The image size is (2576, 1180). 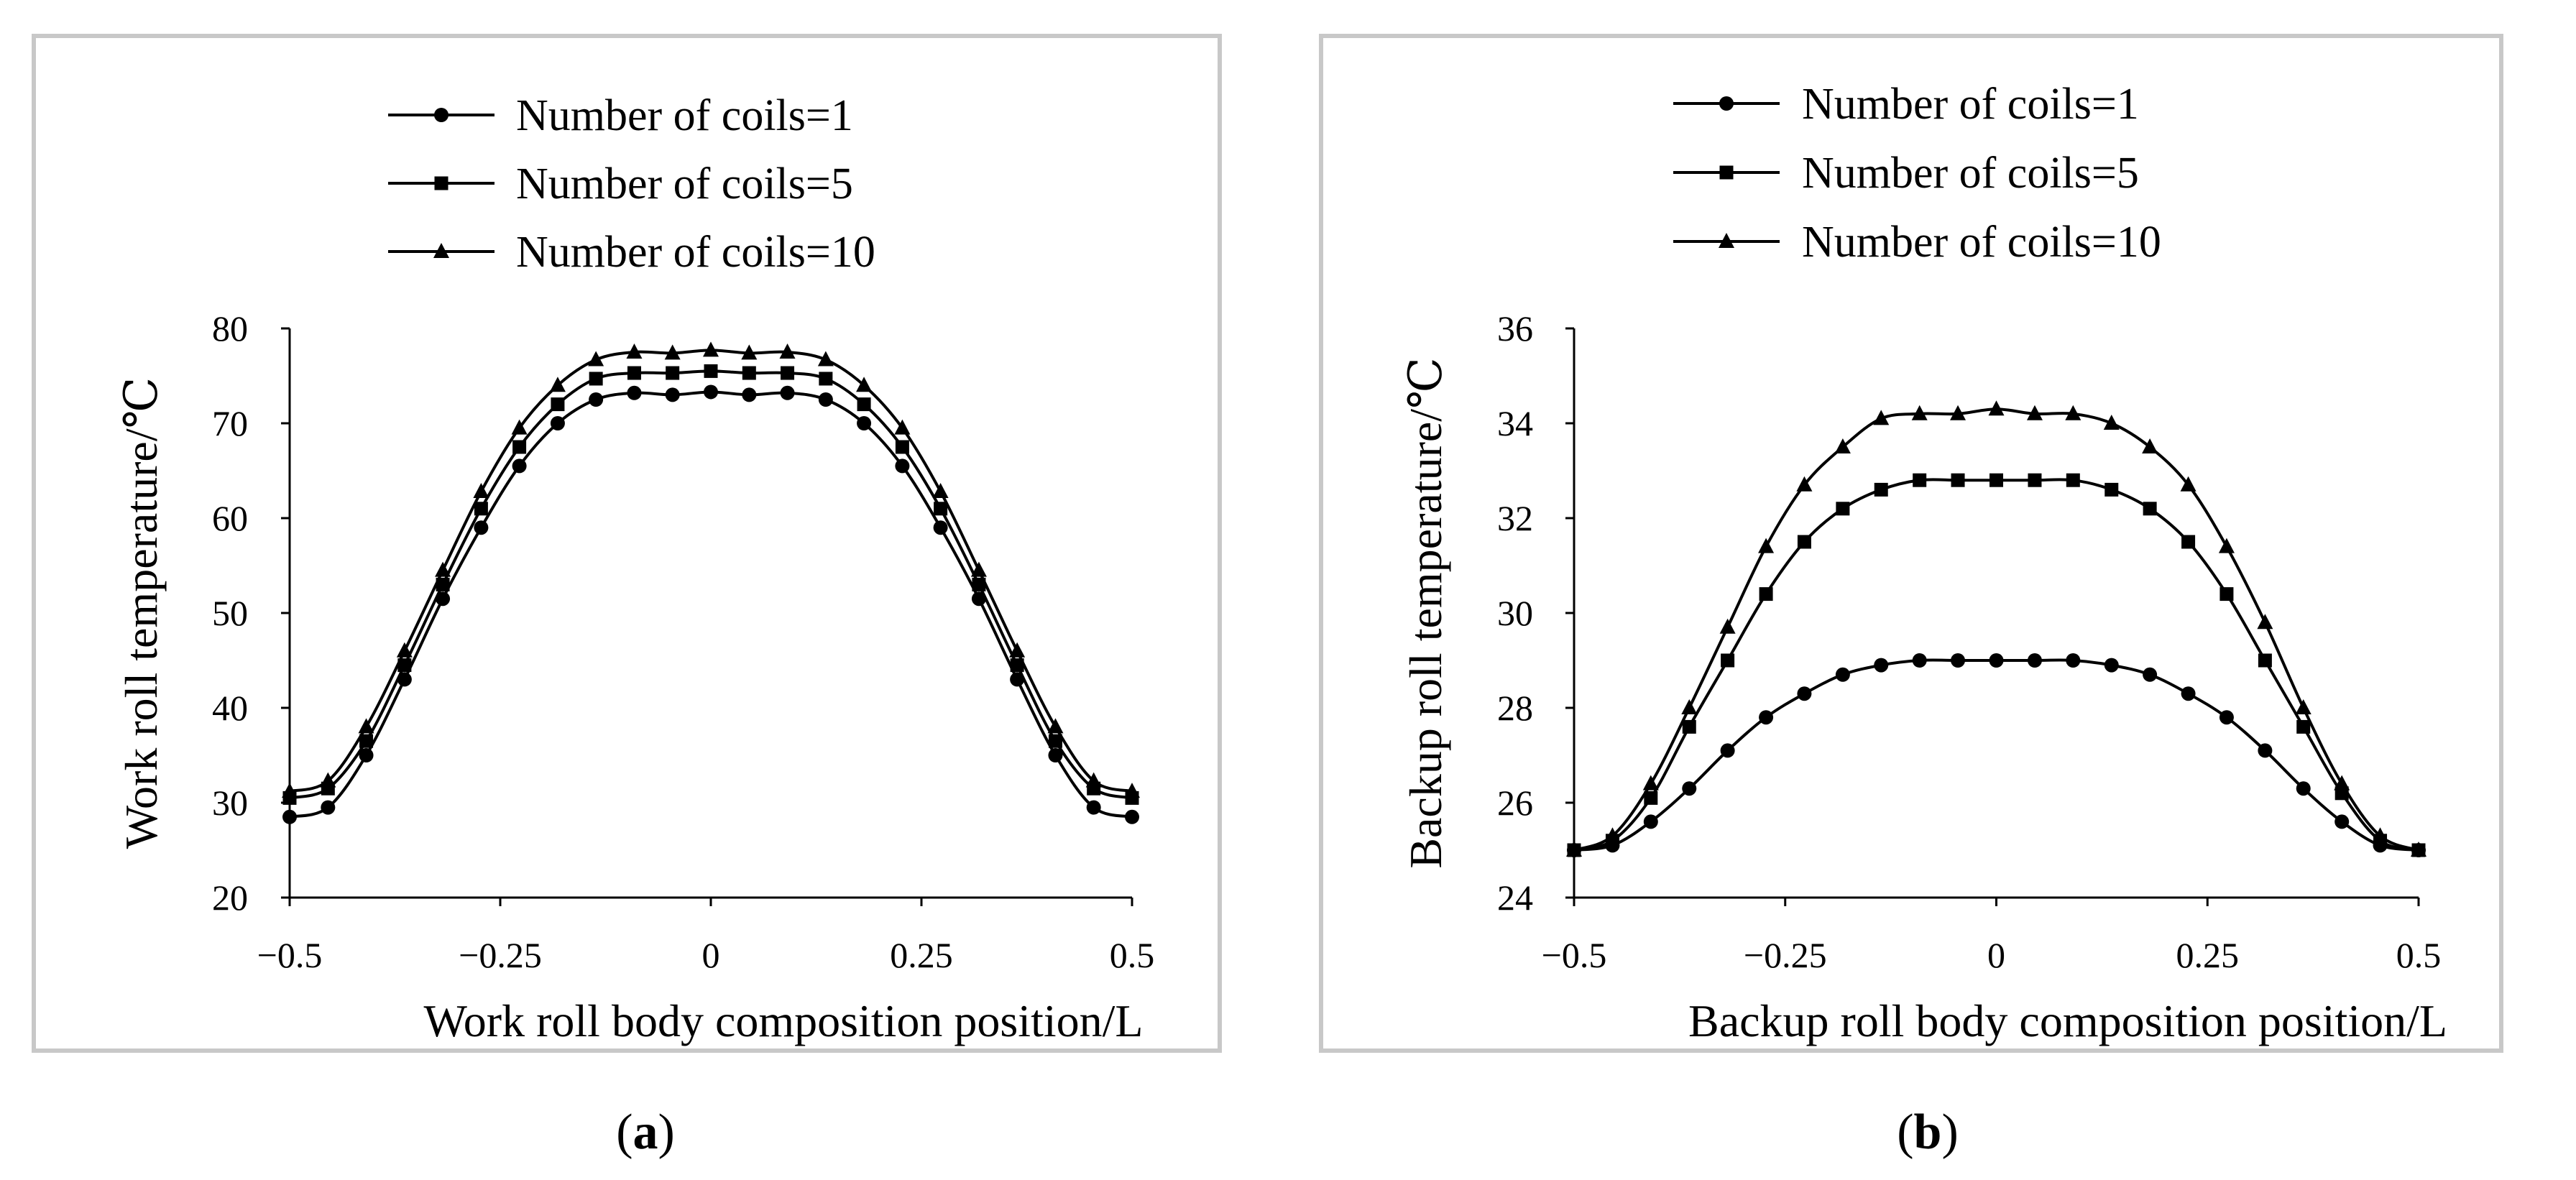 I want to click on x-tick-label: 0, so click(x=711, y=955).